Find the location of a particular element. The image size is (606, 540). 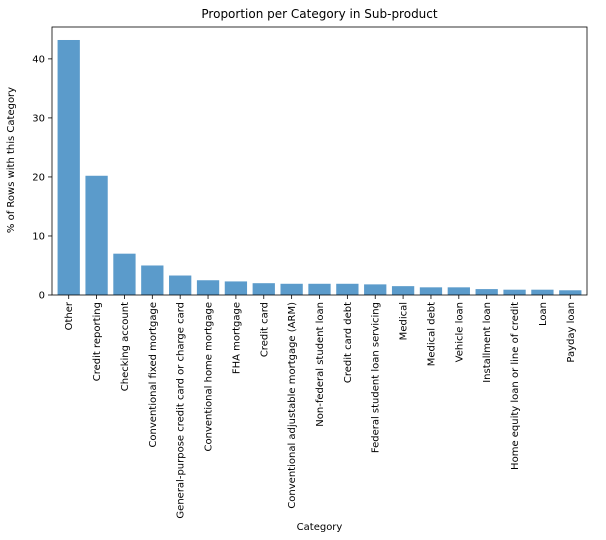

x-tick-label: Conventional fixed mortgage is located at coordinates (153, 375).